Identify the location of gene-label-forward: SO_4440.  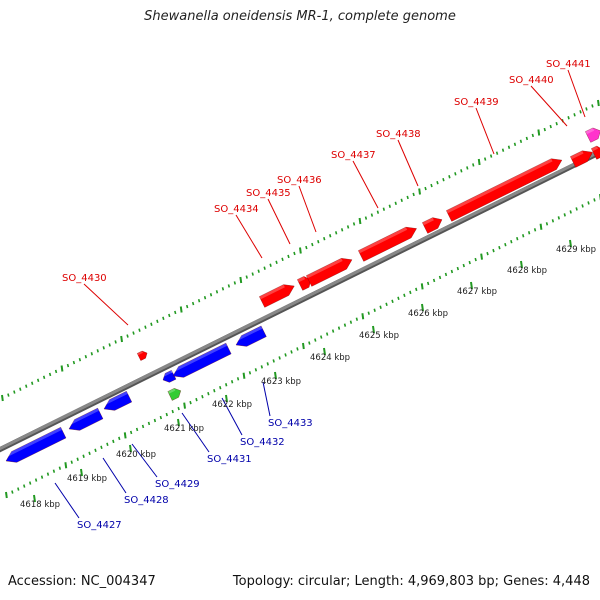
(531, 80).